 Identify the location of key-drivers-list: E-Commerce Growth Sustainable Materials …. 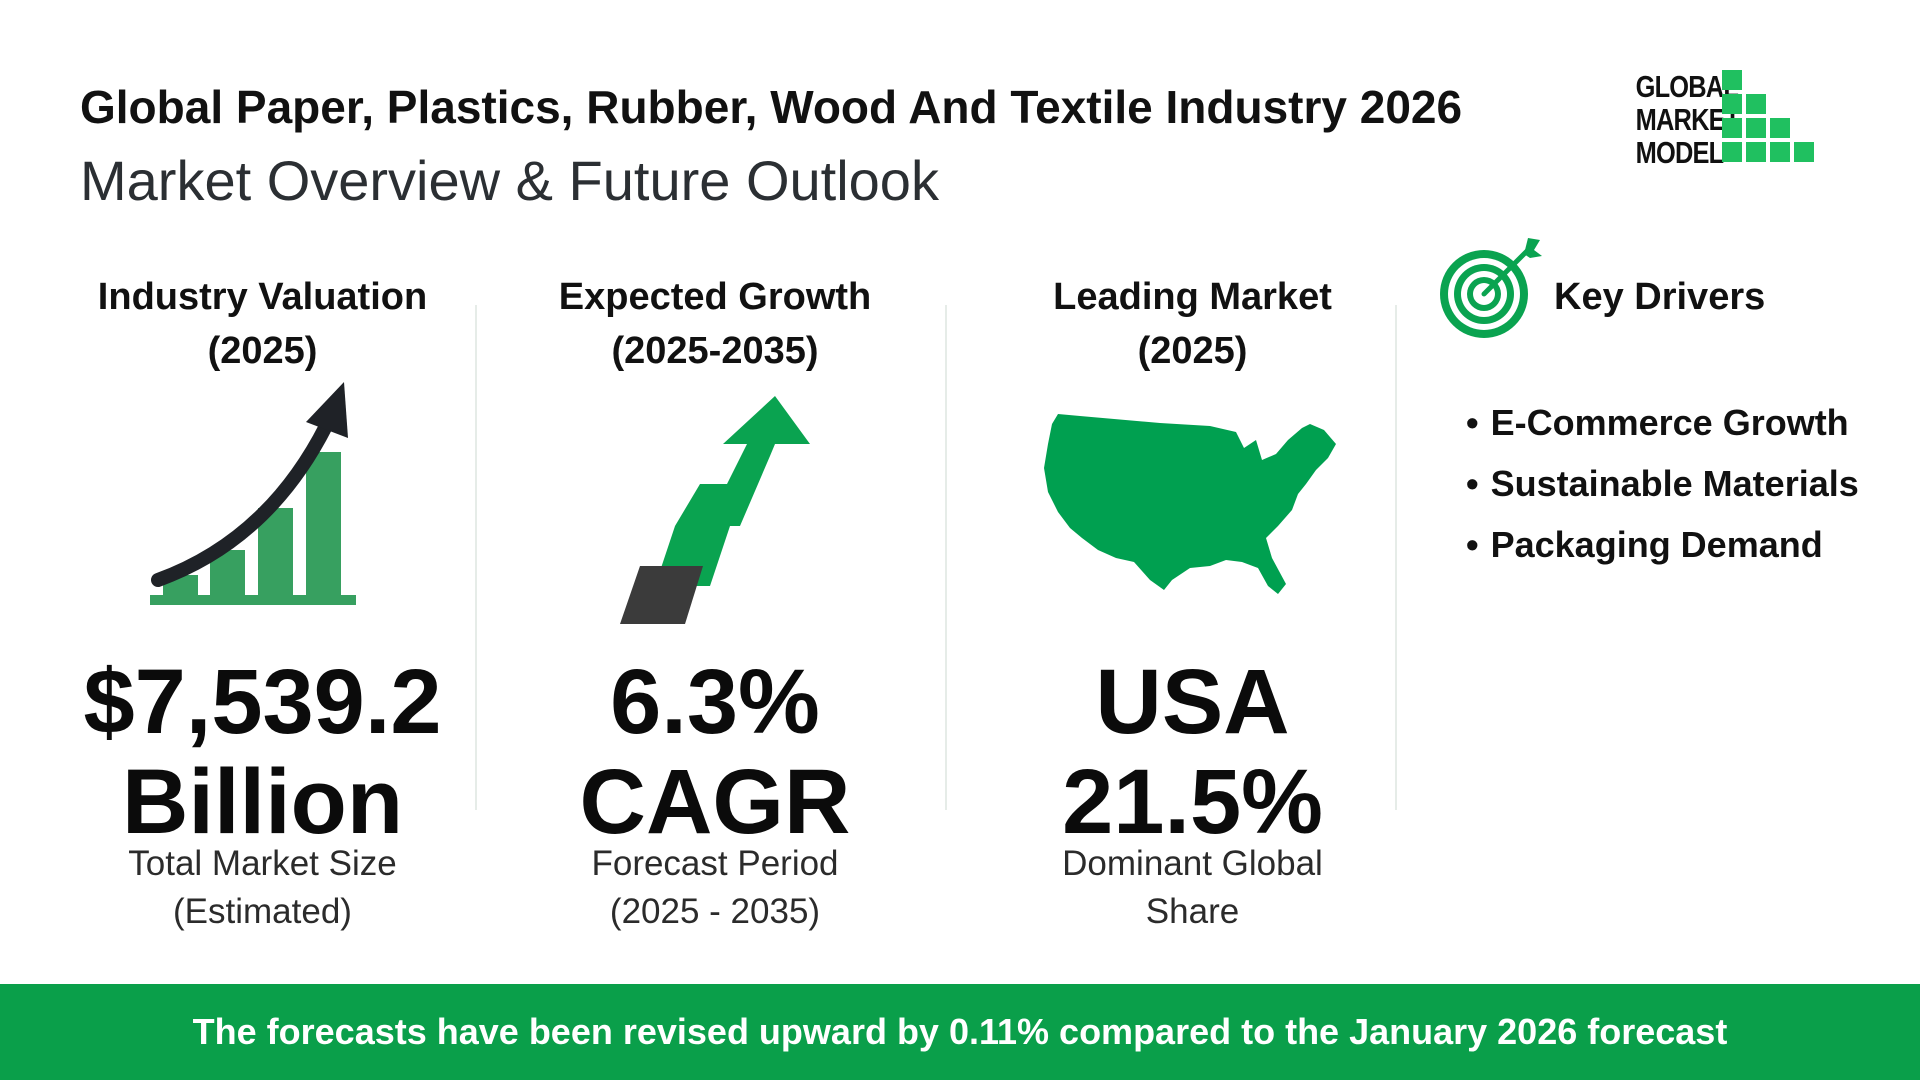
(1662, 483).